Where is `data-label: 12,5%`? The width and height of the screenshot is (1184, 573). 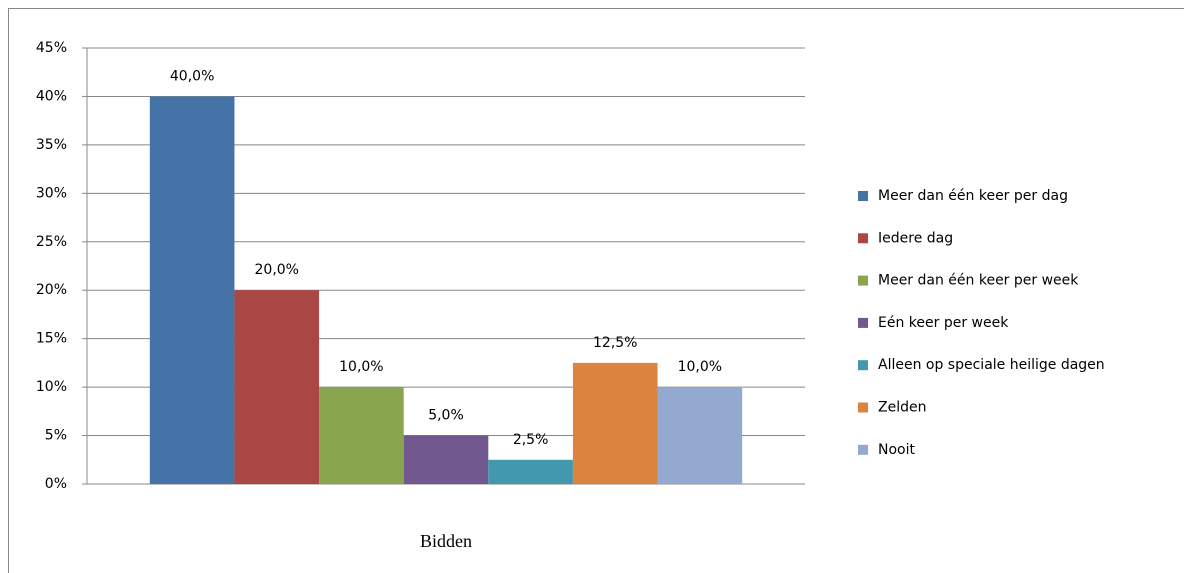
data-label: 12,5% is located at coordinates (615, 343).